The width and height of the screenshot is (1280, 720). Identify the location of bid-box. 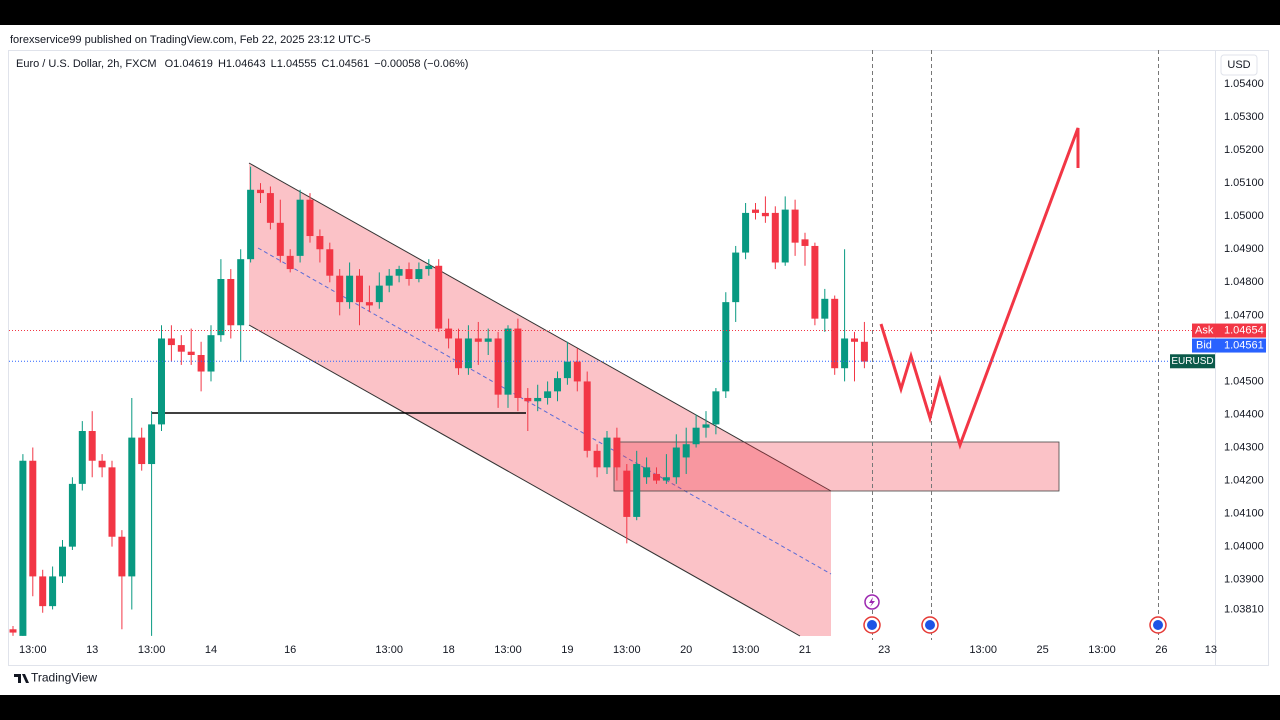
(1229, 345).